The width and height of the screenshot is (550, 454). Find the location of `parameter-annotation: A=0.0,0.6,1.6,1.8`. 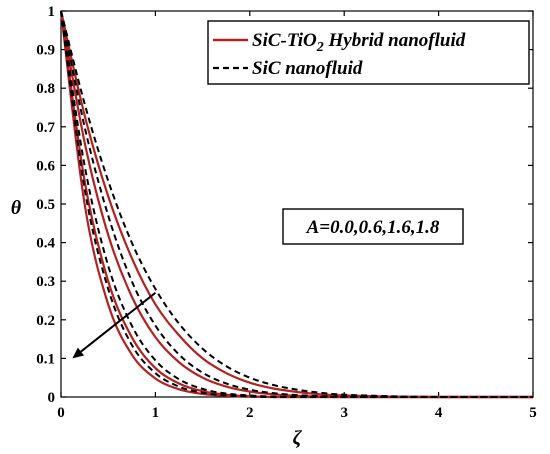

parameter-annotation: A=0.0,0.6,1.6,1.8 is located at coordinates (373, 226).